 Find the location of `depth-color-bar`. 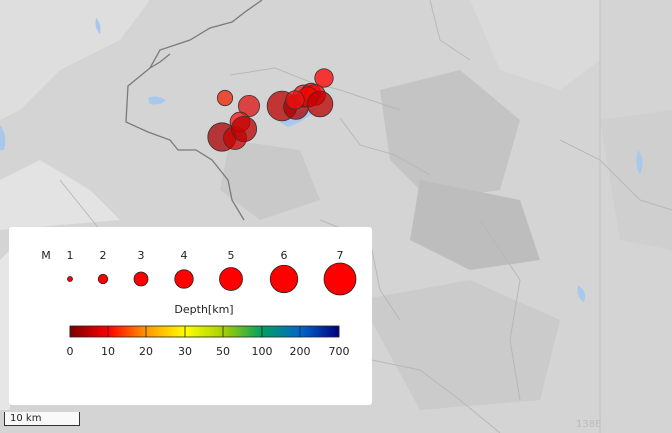

depth-color-bar is located at coordinates (204, 331).